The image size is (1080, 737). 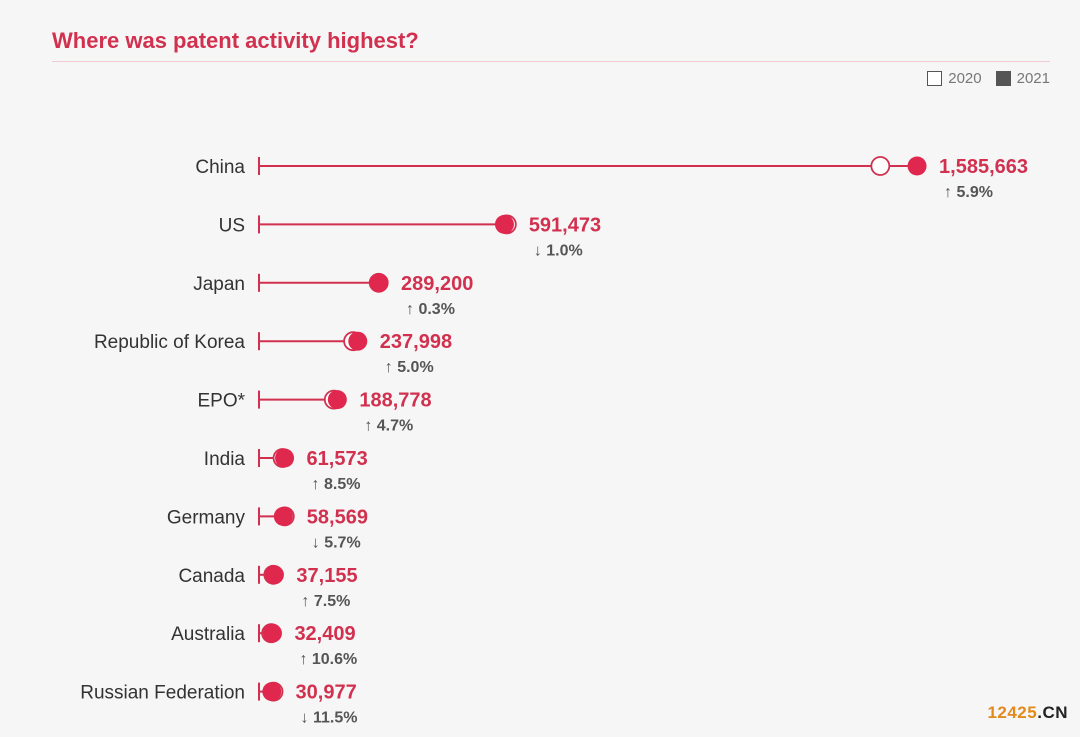 What do you see at coordinates (211, 576) in the screenshot?
I see `category-label-canada: Canada` at bounding box center [211, 576].